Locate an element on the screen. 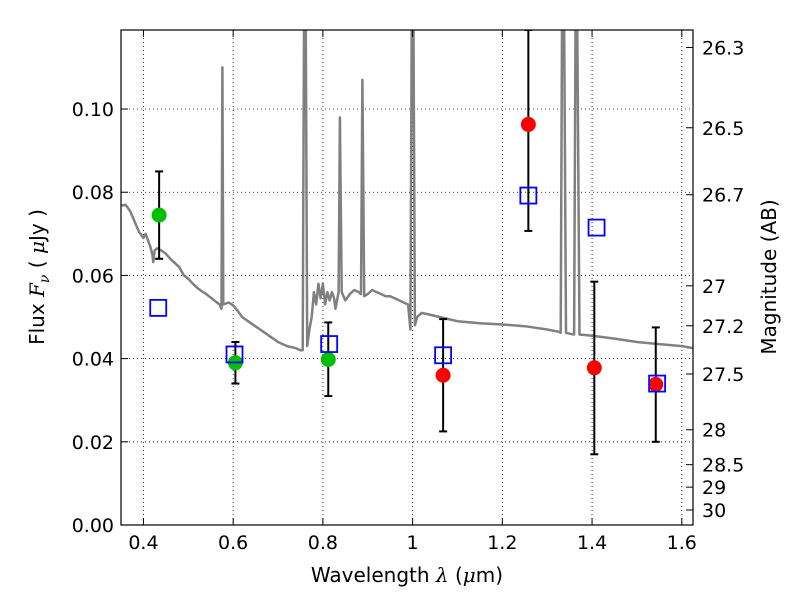  magnitude-axis-label: Magnitude (AB) is located at coordinates (769, 276).